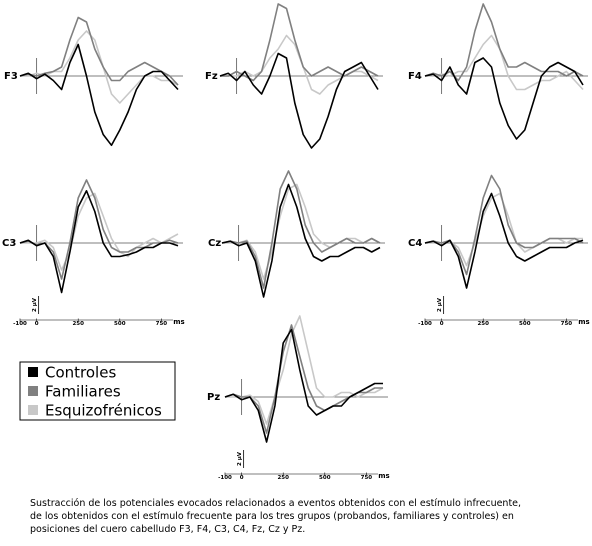  I want to click on panel-title: Fz, so click(211, 76).